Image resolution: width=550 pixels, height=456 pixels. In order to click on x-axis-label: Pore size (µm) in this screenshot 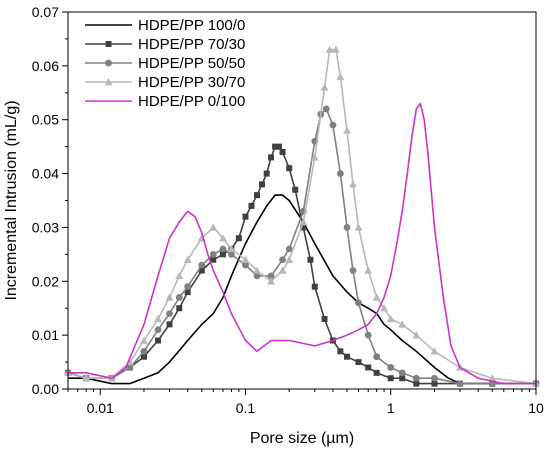, I will do `click(302, 438)`.